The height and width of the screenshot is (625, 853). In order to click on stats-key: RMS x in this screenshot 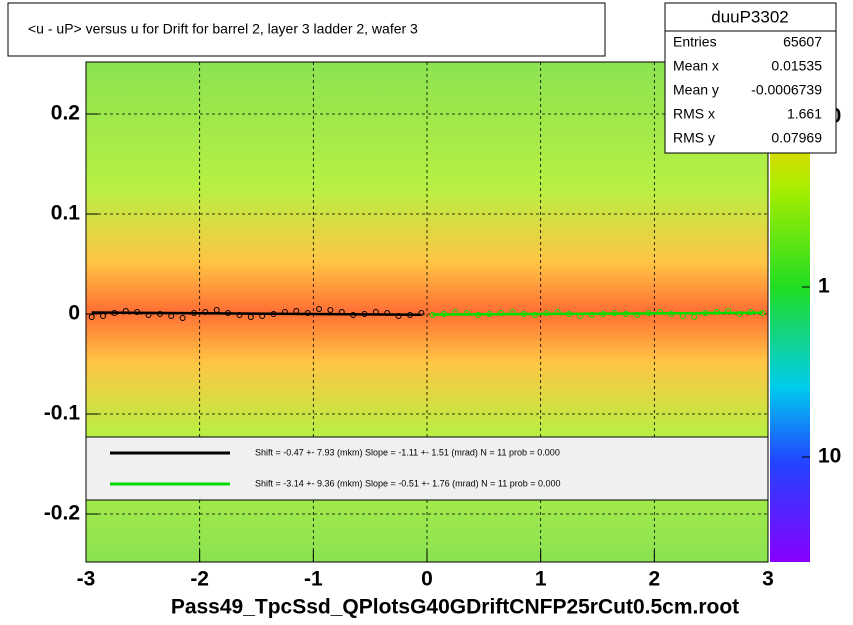, I will do `click(694, 114)`.